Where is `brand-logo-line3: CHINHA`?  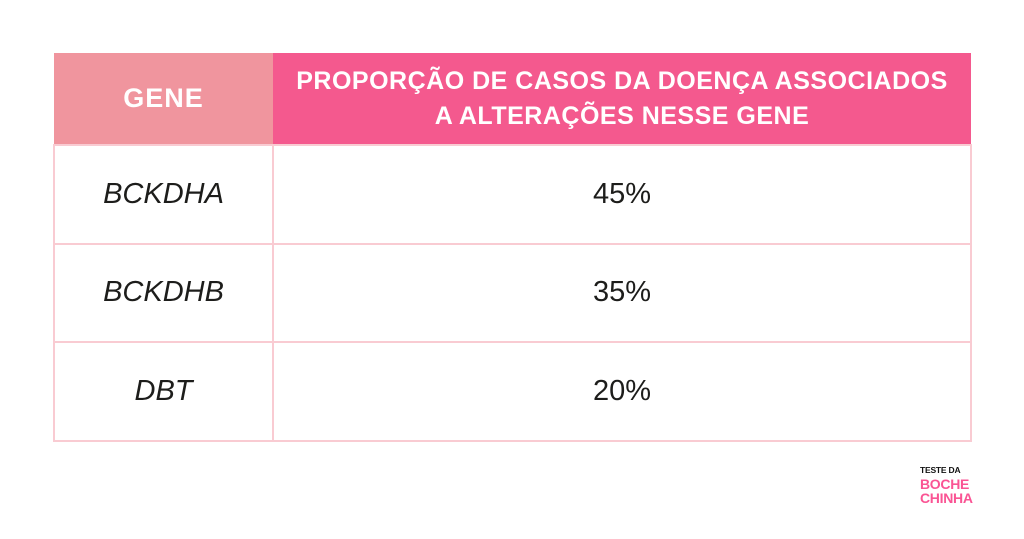 brand-logo-line3: CHINHA is located at coordinates (946, 497).